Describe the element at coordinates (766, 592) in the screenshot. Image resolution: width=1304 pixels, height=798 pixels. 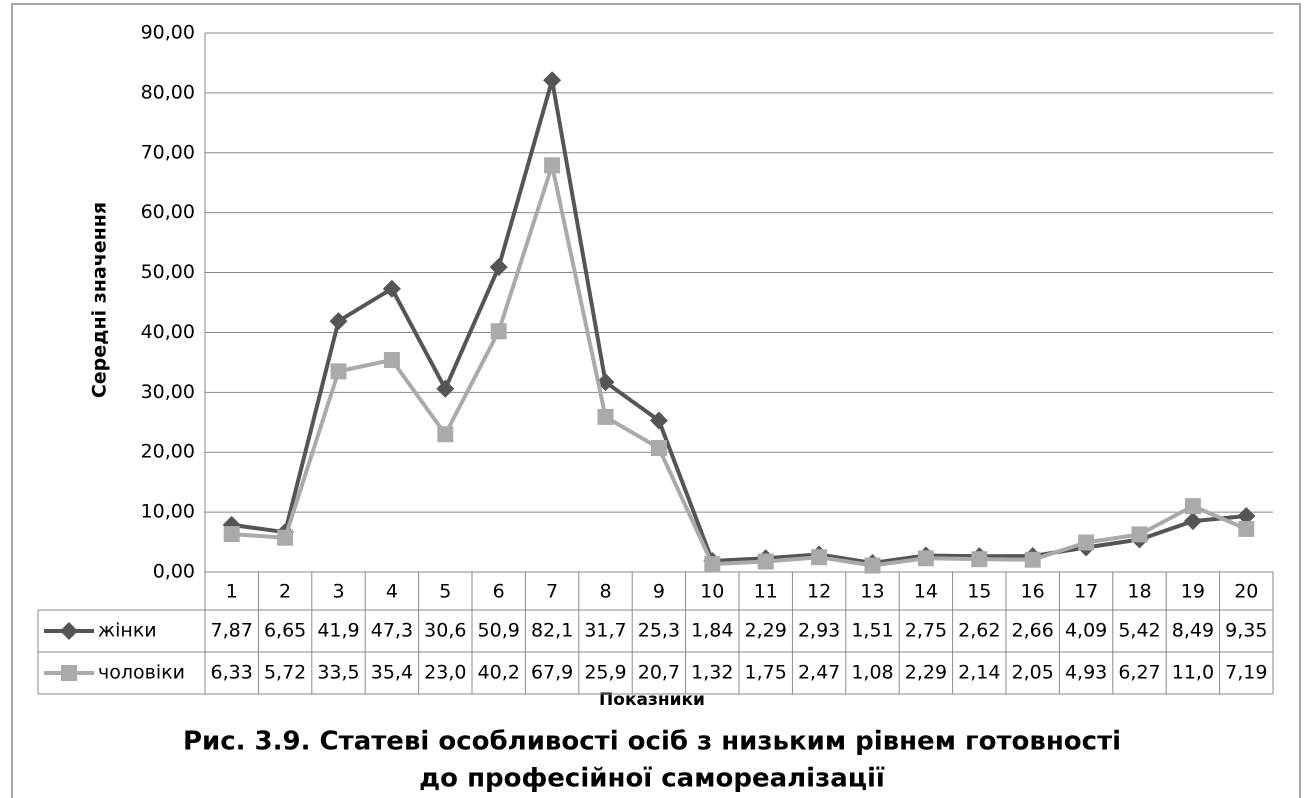
I see `x-tick-label: 11` at that location.